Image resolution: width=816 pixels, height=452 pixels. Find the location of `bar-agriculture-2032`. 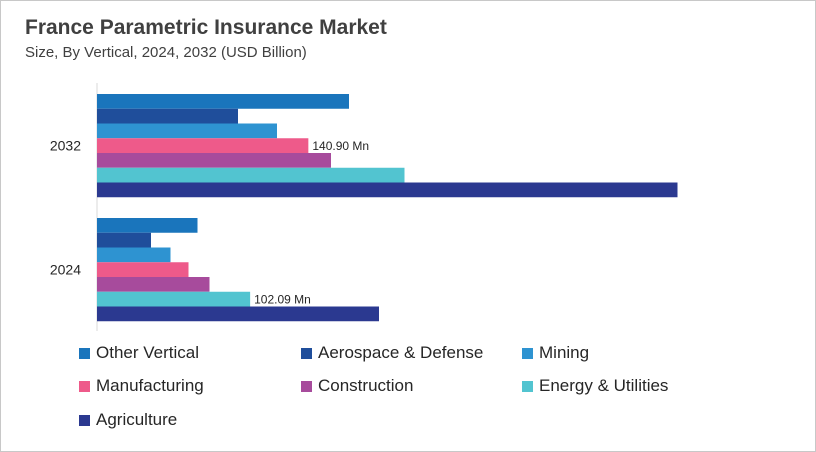

bar-agriculture-2032 is located at coordinates (387, 190).